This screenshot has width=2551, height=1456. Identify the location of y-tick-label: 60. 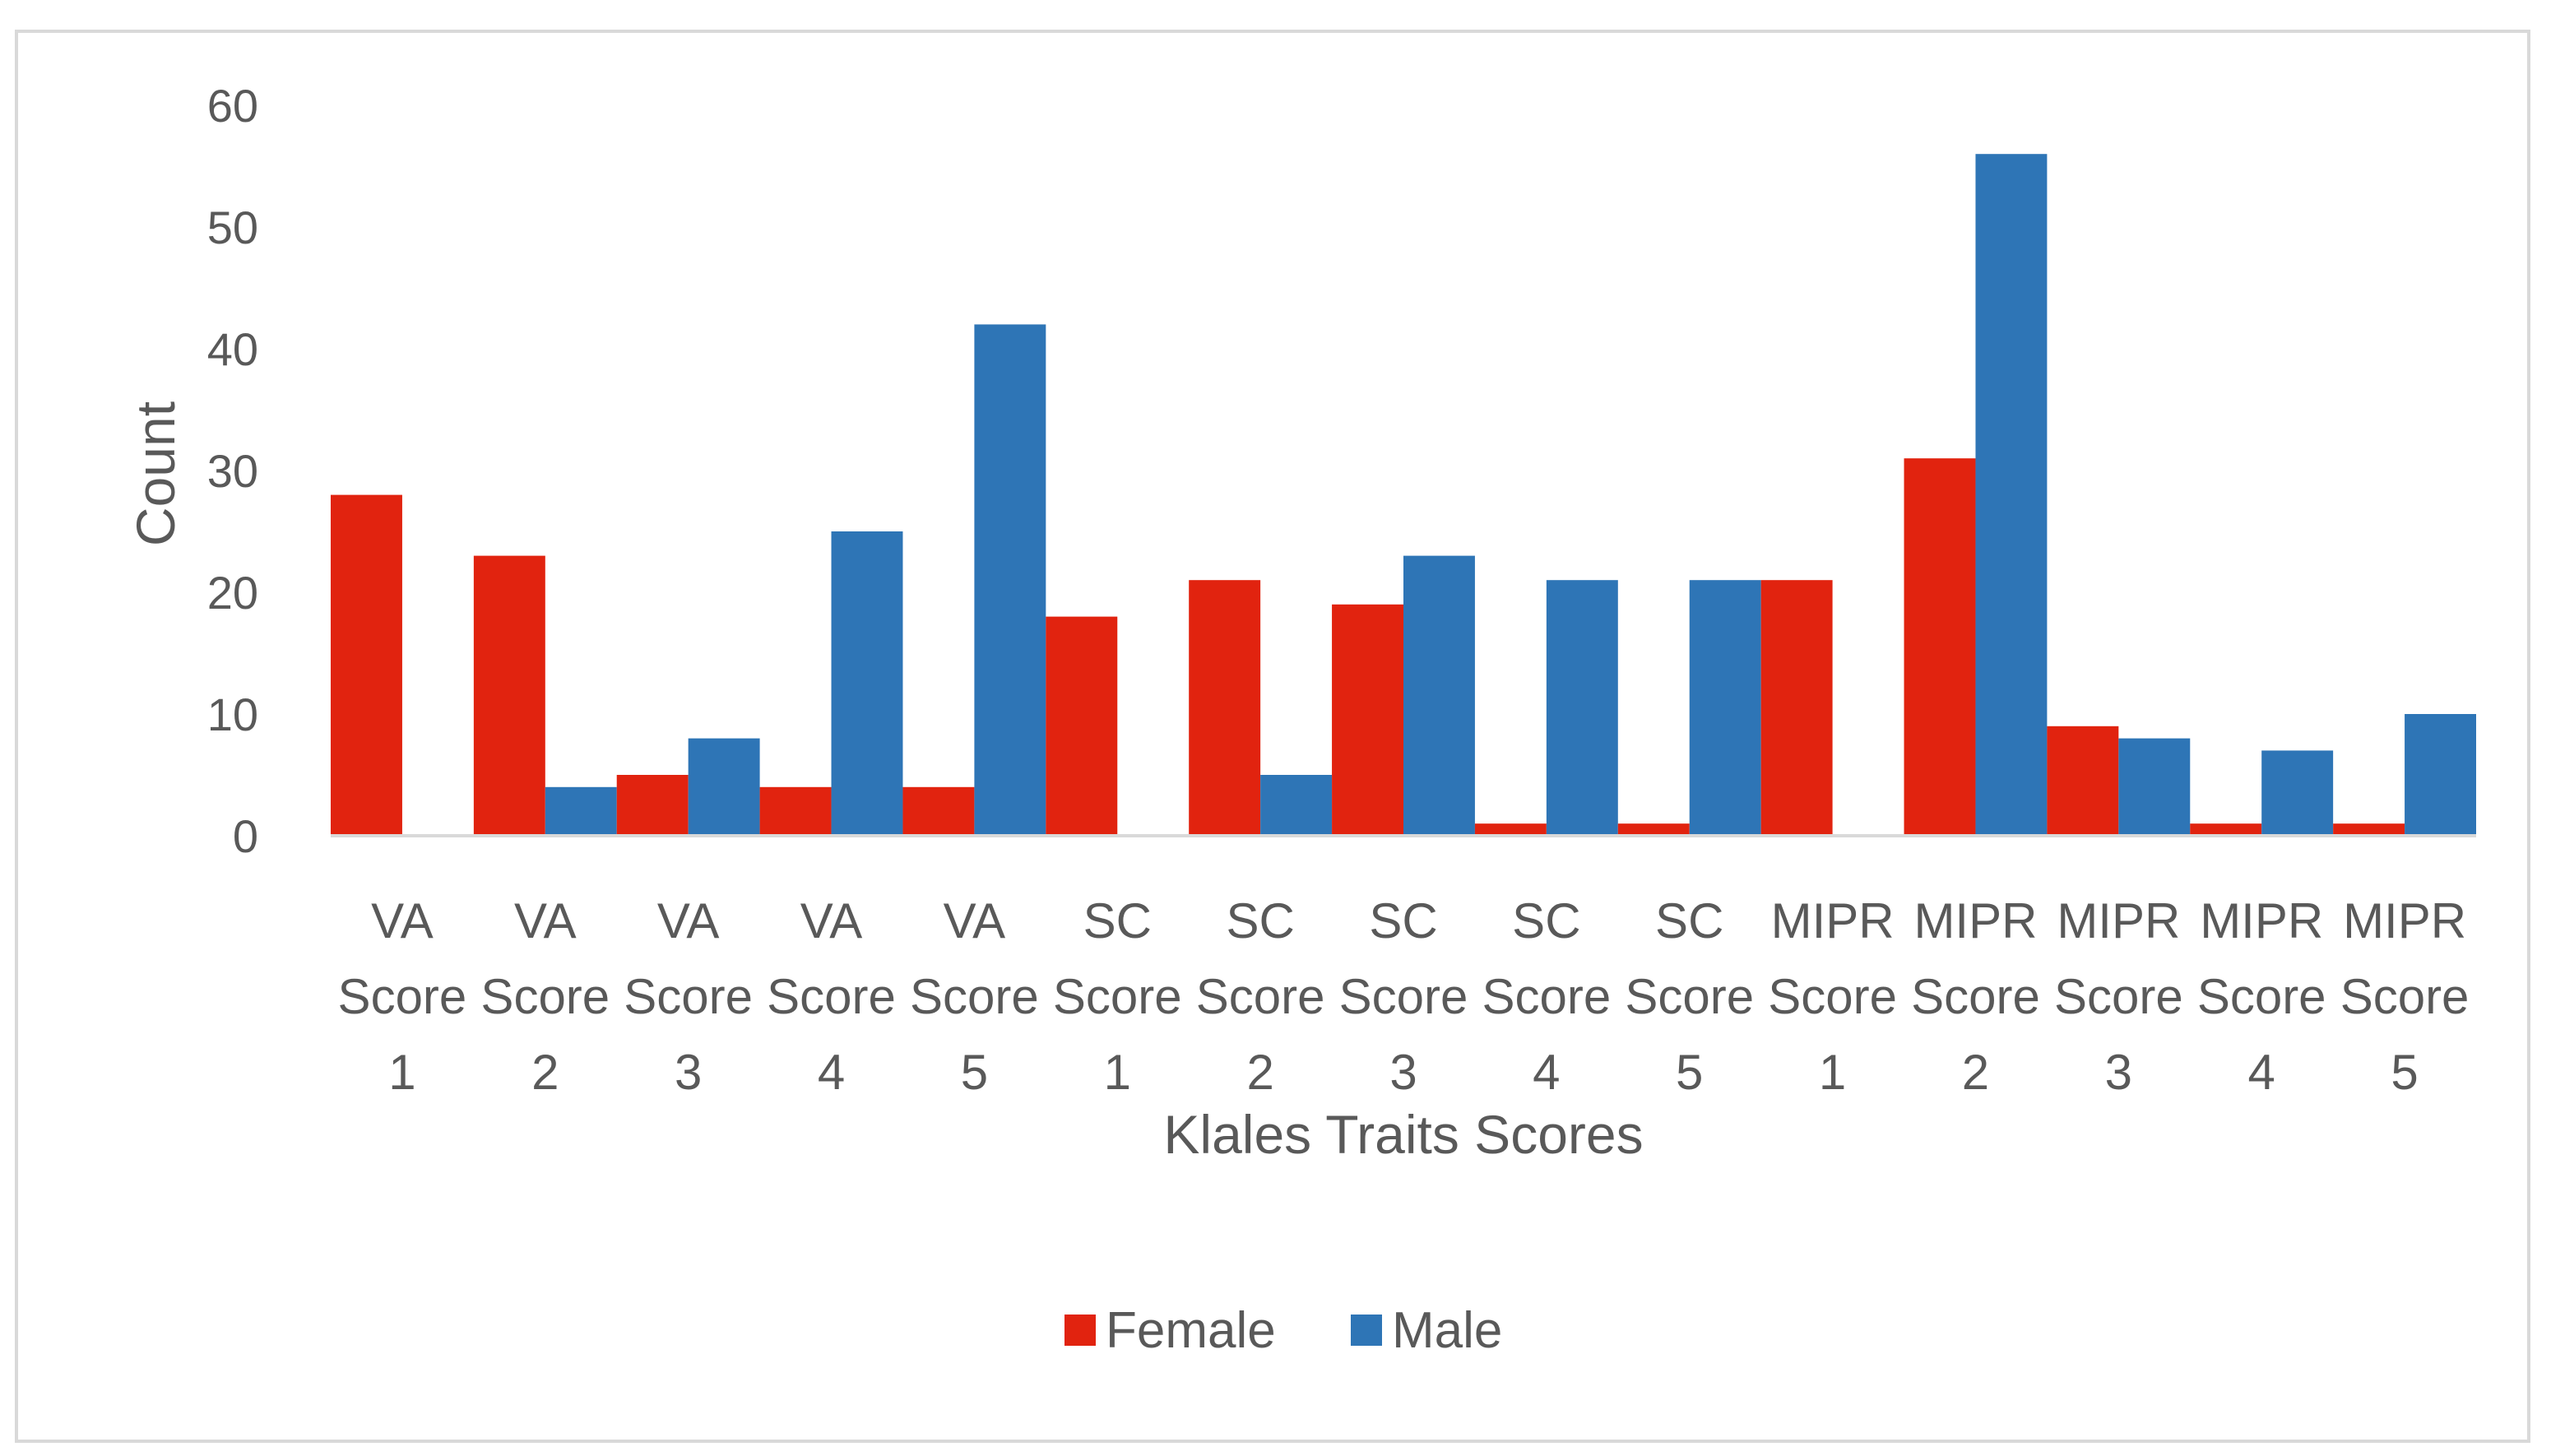
(232, 106).